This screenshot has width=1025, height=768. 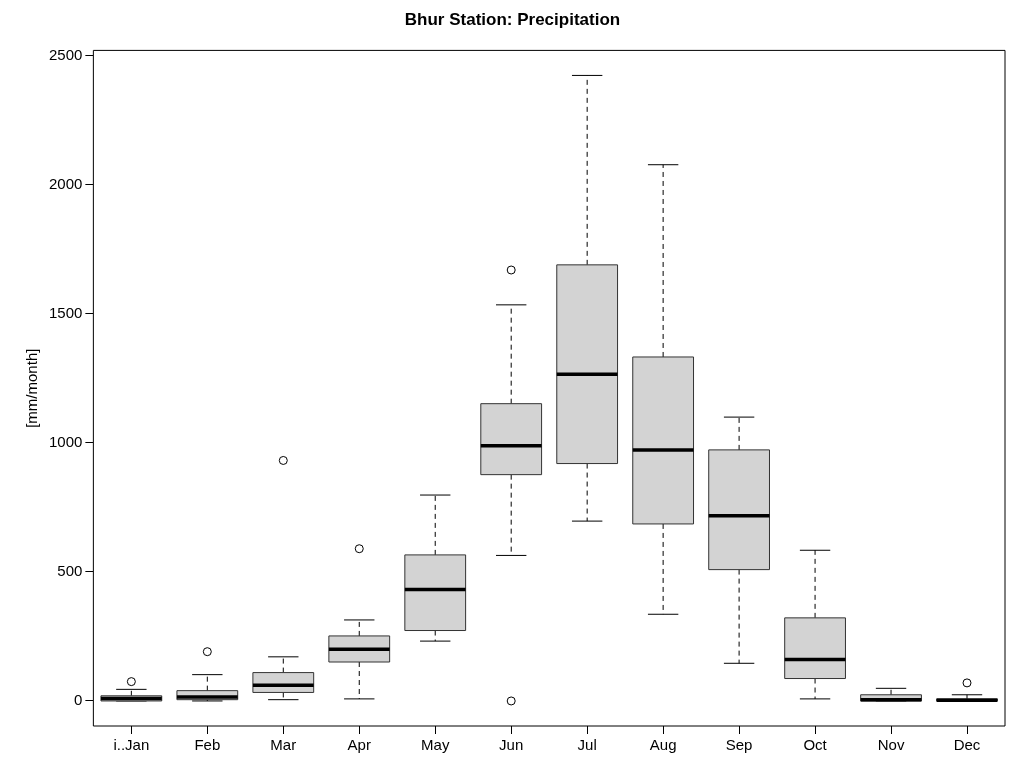 What do you see at coordinates (207, 745) in the screenshot?
I see `x-tick-label: Feb` at bounding box center [207, 745].